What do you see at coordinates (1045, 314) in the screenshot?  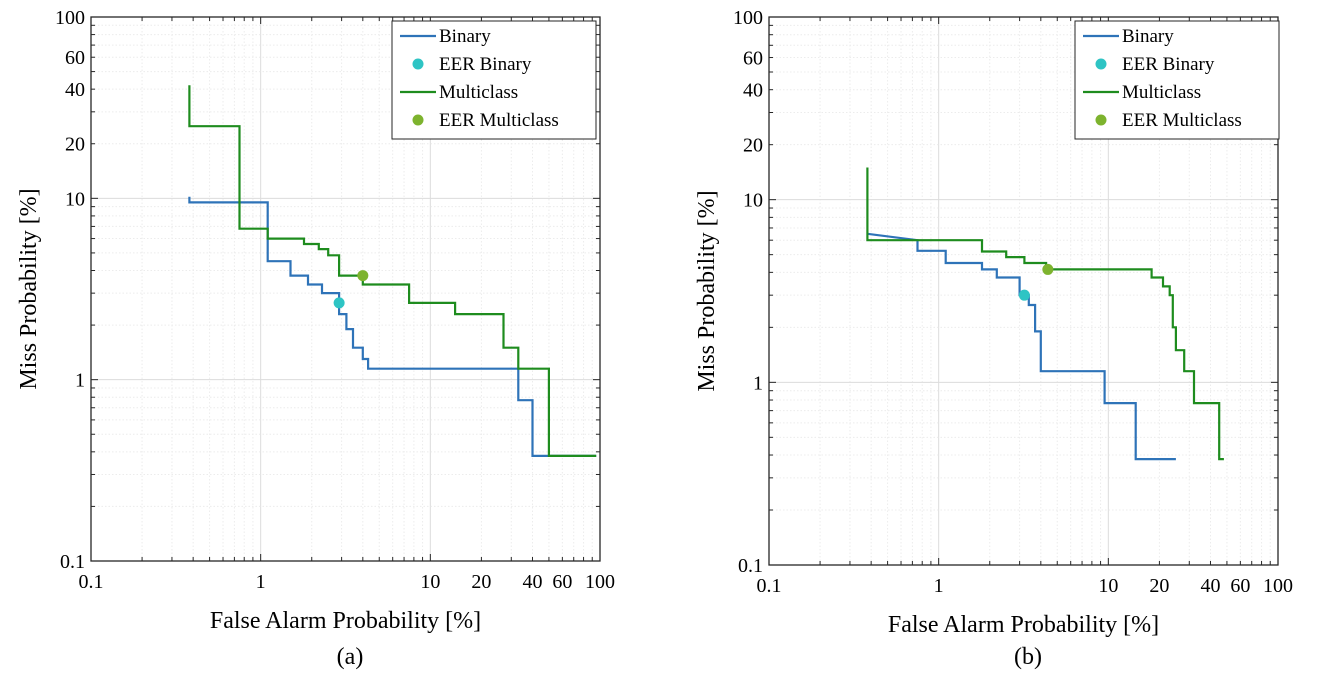 I see `series-line-multiclass` at bounding box center [1045, 314].